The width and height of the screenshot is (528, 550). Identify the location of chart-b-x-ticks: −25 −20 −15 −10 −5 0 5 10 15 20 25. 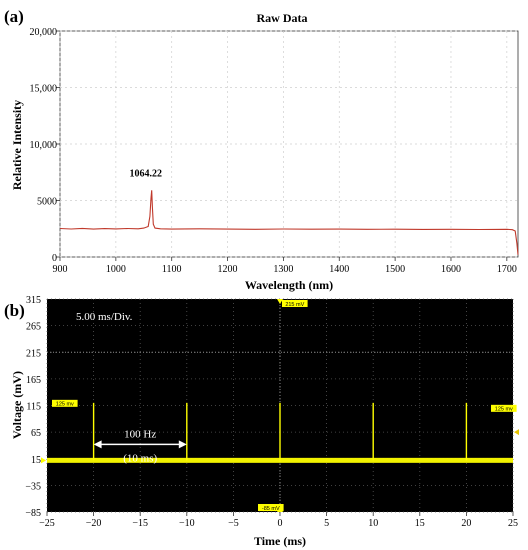
(278, 520).